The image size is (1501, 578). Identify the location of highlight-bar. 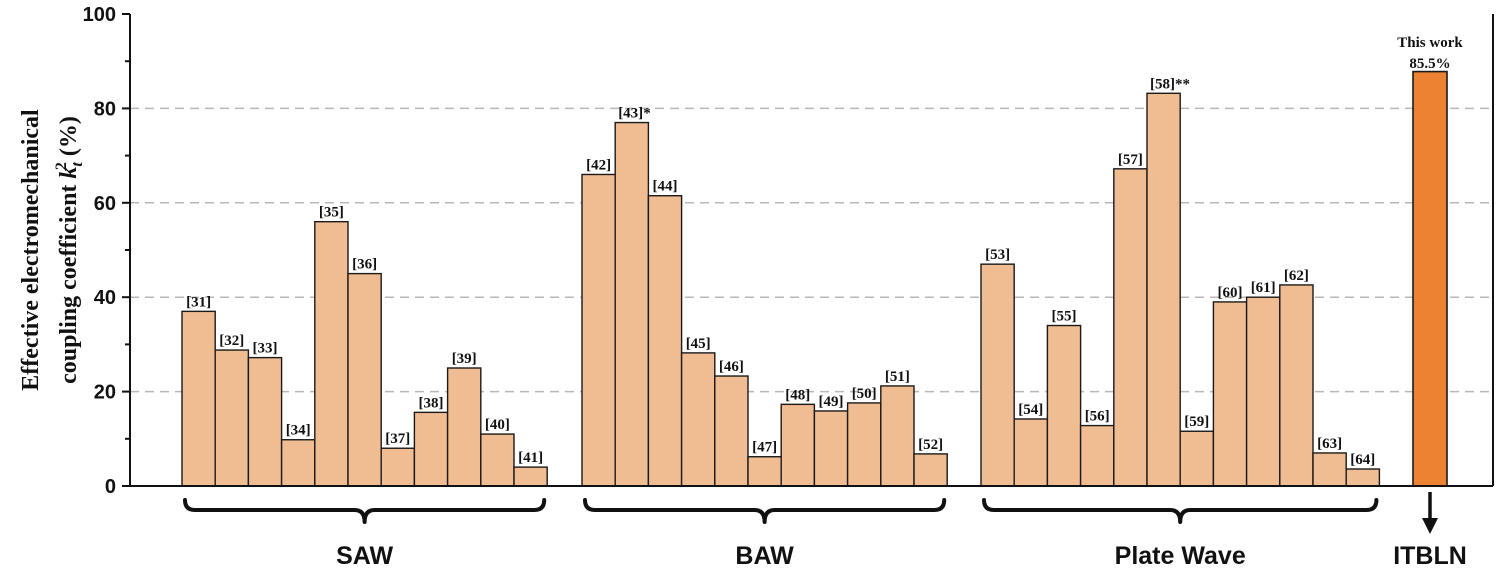
(1430, 278).